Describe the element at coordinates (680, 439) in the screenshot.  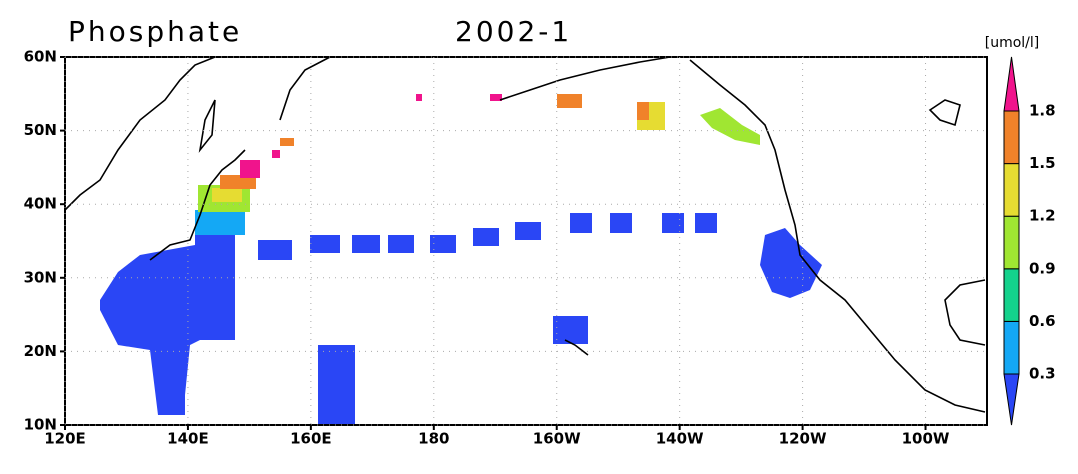
I see `lon-tick-label: 140W` at that location.